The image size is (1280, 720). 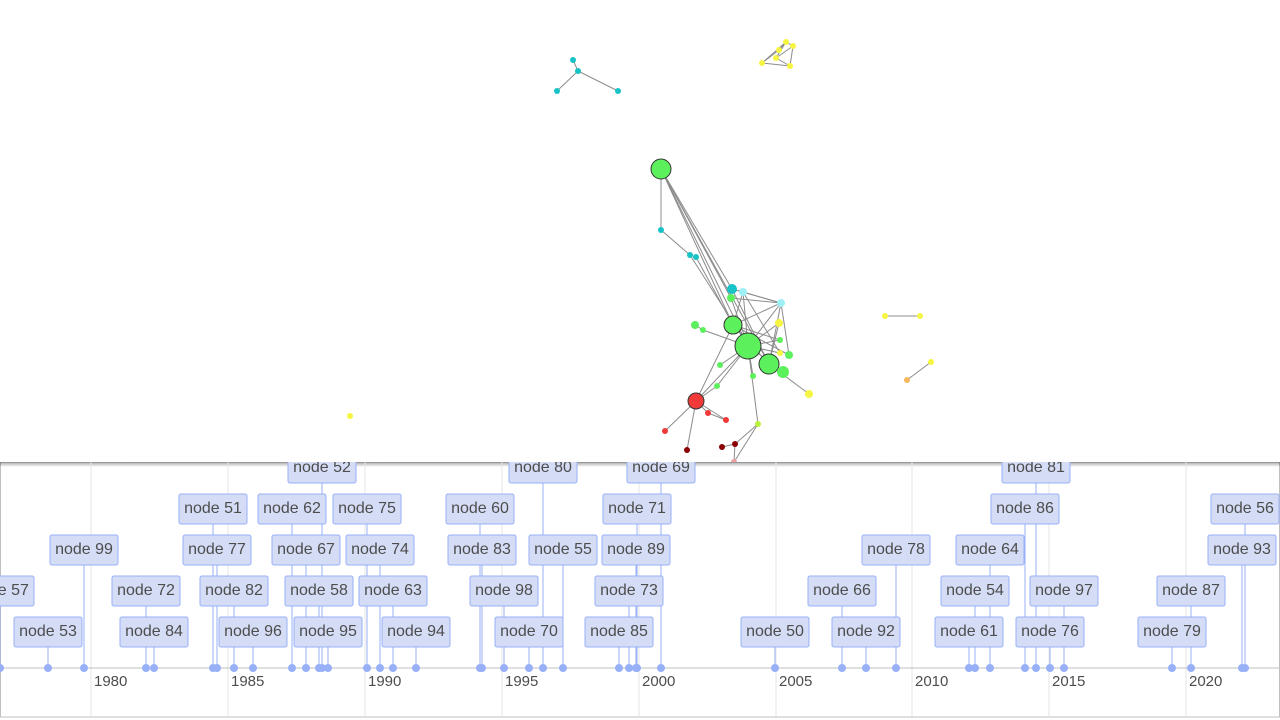 I want to click on item-label: node 60, so click(x=480, y=508).